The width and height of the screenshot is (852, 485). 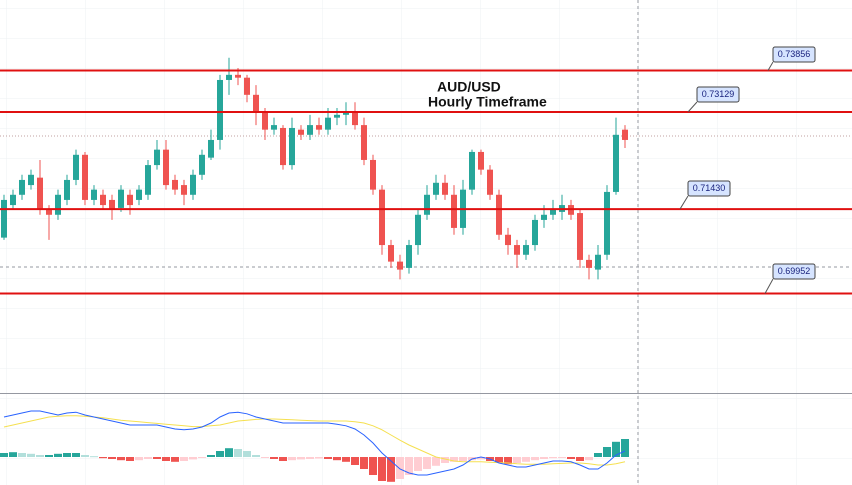 I want to click on macd-line, so click(x=314, y=443).